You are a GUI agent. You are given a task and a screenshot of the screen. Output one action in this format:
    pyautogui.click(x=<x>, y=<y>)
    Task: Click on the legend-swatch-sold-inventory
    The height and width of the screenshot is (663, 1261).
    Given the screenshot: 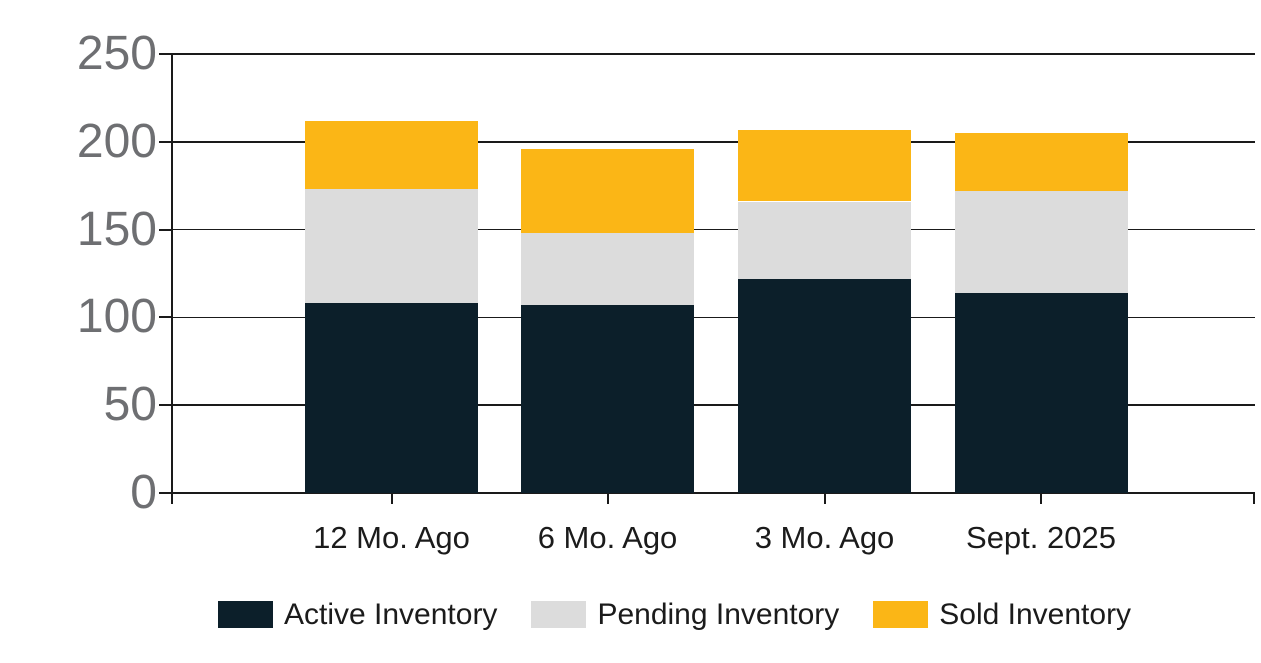 What is the action you would take?
    pyautogui.click(x=901, y=614)
    